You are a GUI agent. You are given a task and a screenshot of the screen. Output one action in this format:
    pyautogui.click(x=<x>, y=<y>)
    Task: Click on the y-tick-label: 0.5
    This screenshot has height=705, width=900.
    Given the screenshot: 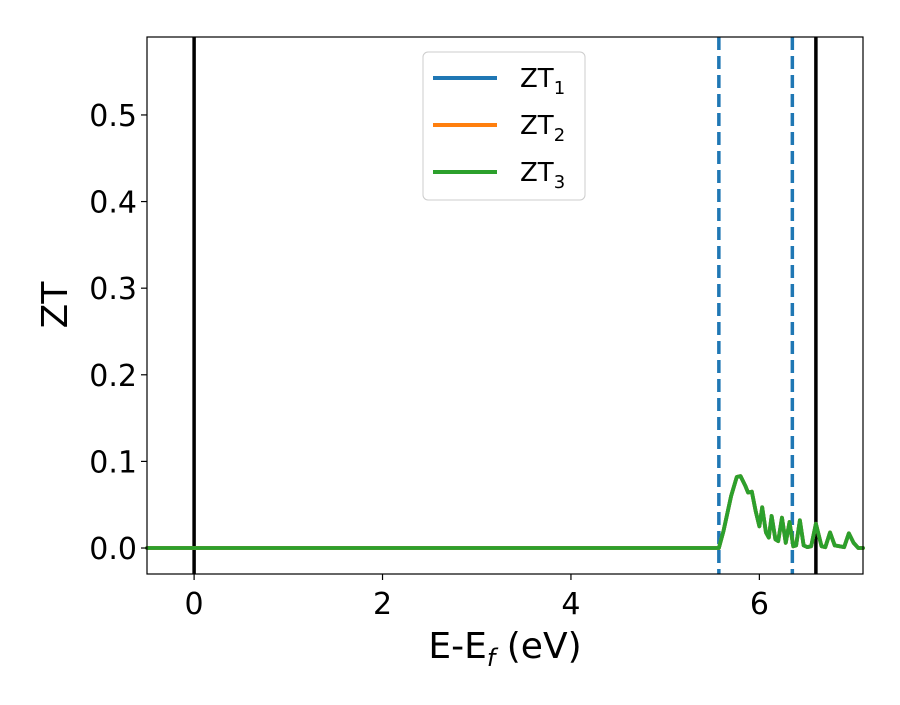 What is the action you would take?
    pyautogui.click(x=113, y=116)
    